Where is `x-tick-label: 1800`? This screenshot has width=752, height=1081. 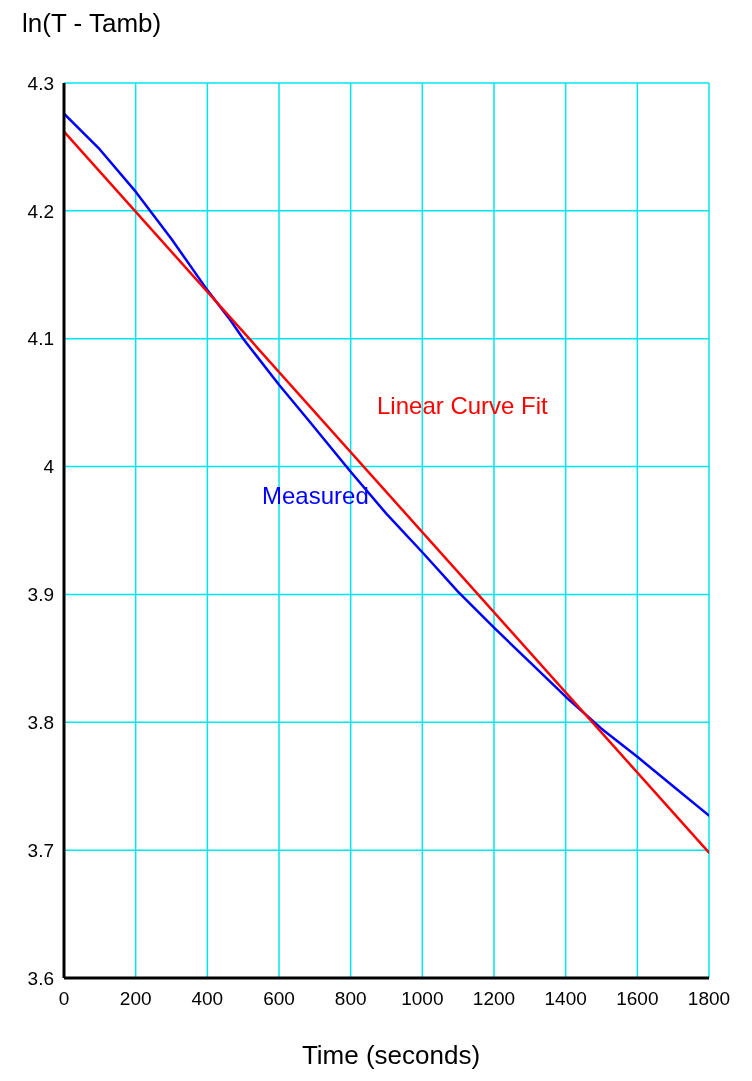 x-tick-label: 1800 is located at coordinates (709, 999).